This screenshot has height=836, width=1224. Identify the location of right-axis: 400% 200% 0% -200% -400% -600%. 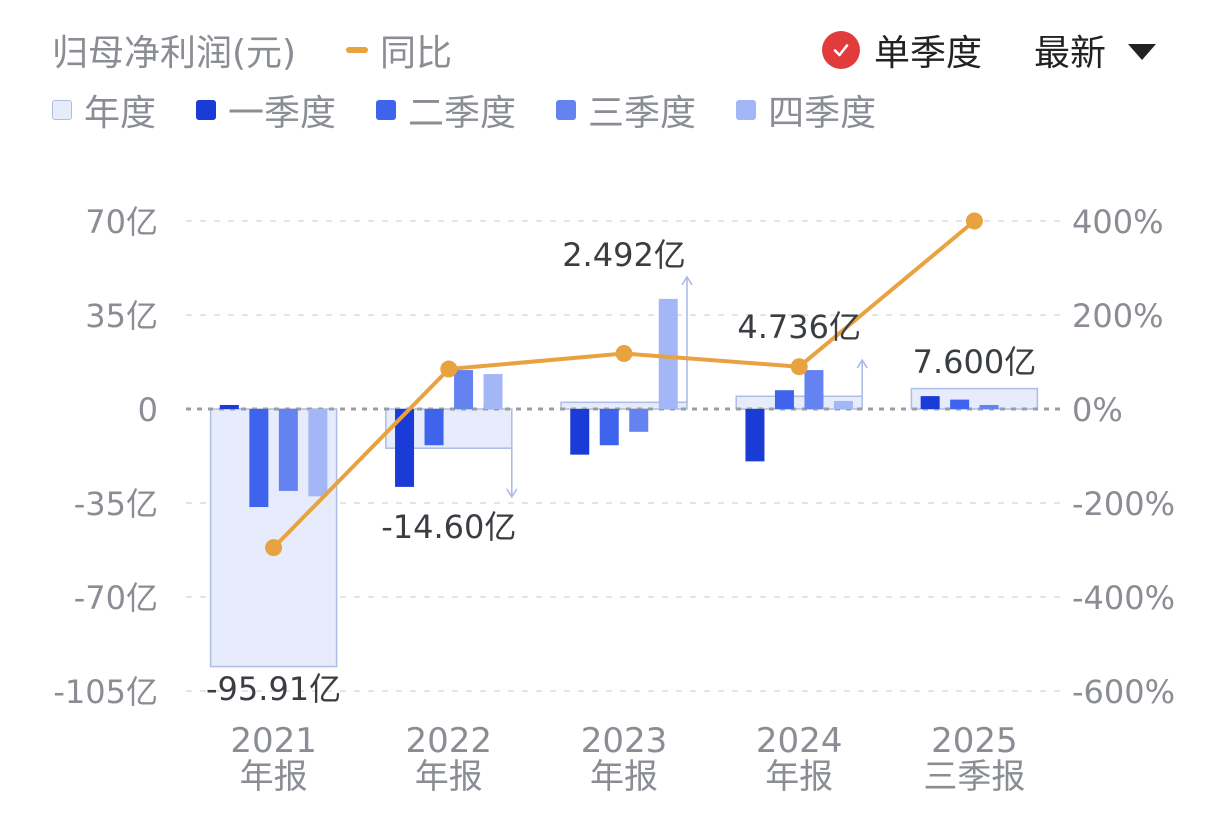
(1123, 457).